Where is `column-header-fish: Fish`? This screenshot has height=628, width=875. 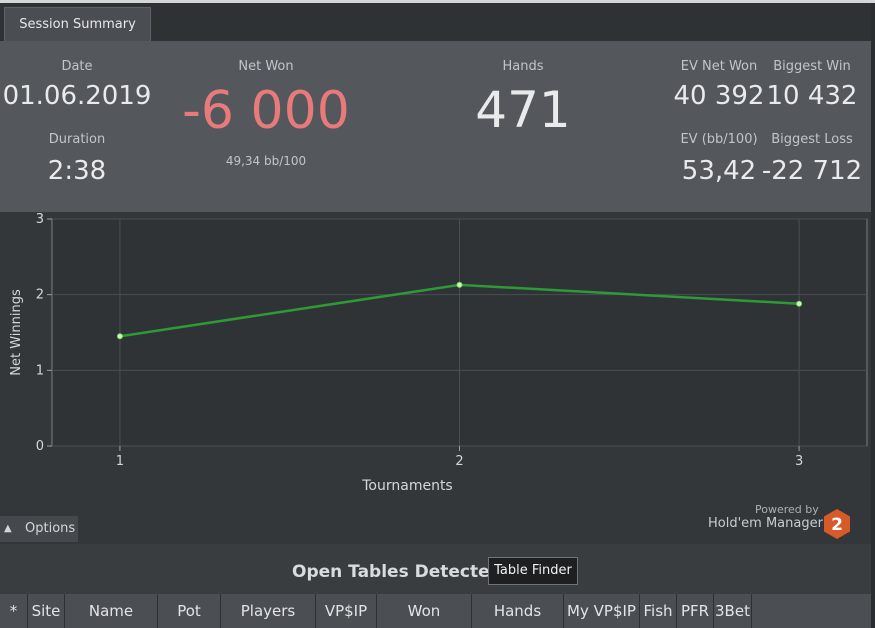 column-header-fish: Fish is located at coordinates (658, 611).